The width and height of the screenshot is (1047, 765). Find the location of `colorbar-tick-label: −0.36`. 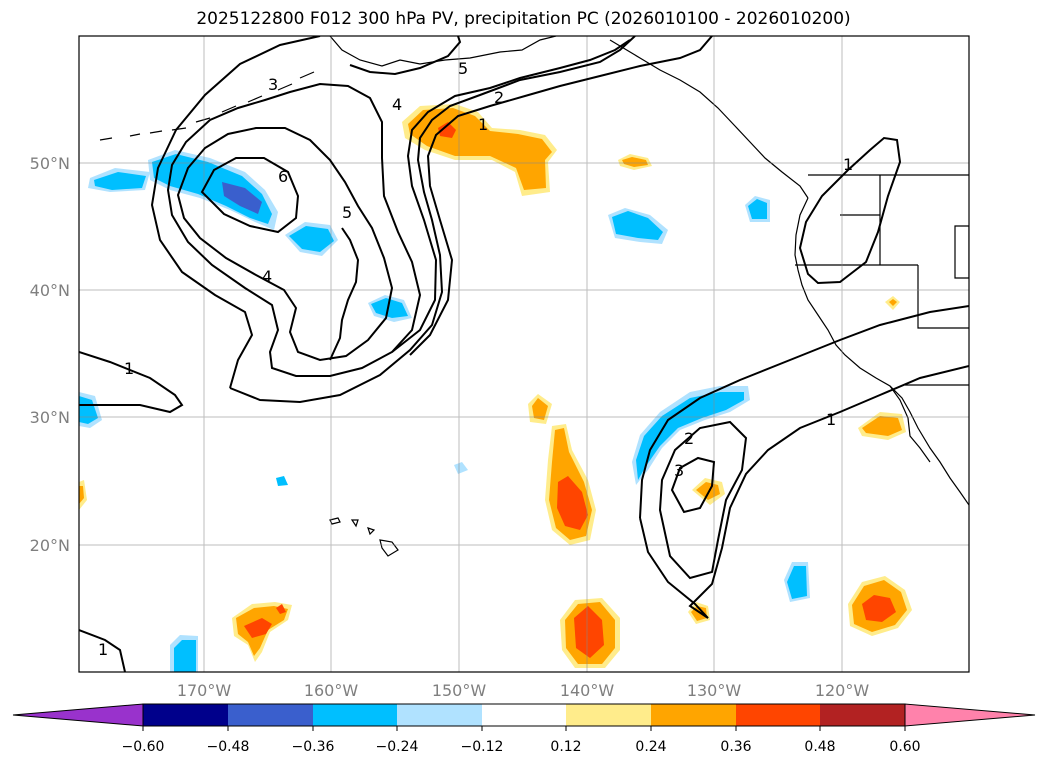

colorbar-tick-label: −0.36 is located at coordinates (313, 747).